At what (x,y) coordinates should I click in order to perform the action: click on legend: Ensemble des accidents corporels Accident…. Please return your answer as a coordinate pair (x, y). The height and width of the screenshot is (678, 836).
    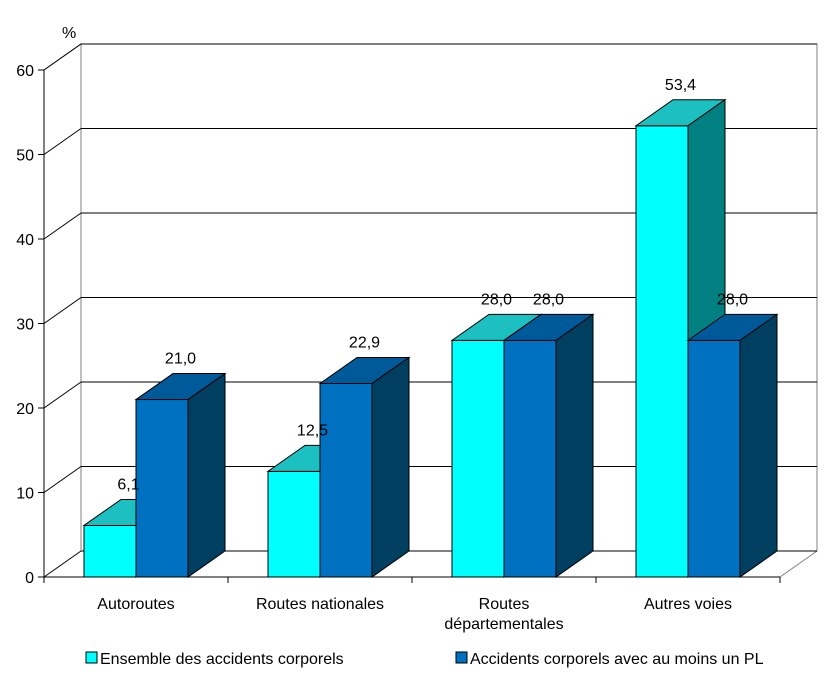
    Looking at the image, I should click on (424, 659).